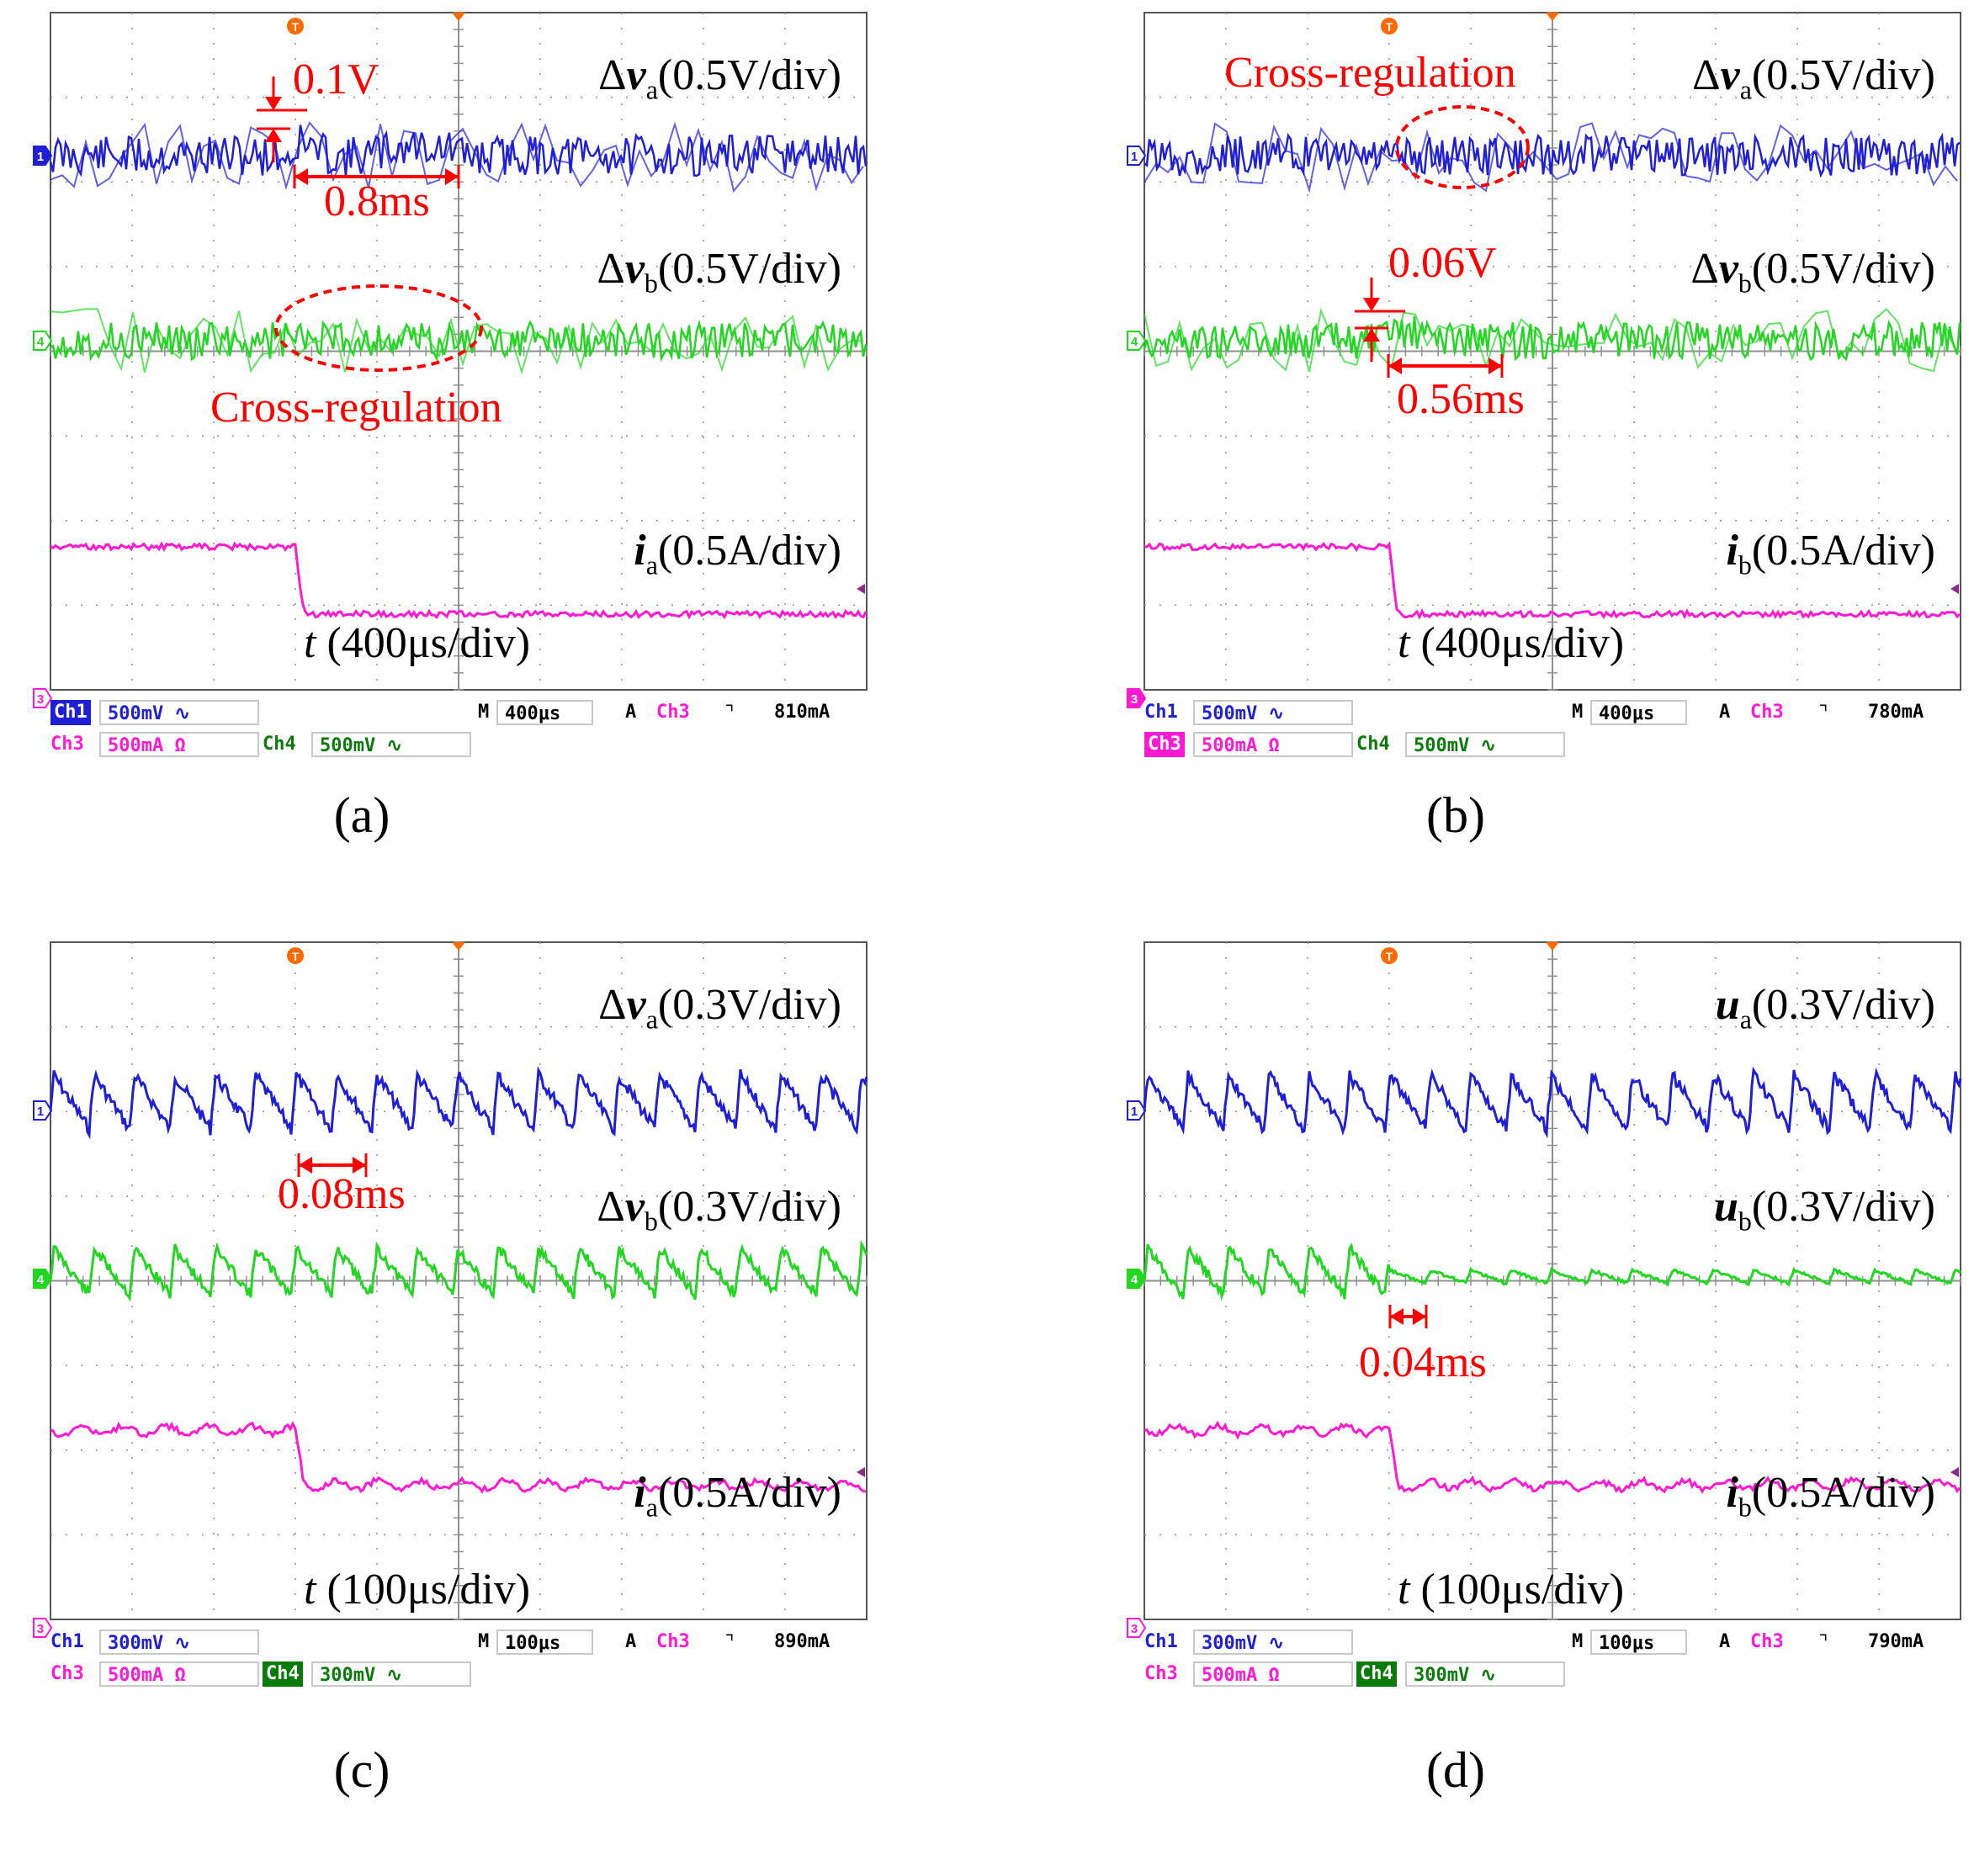 The width and height of the screenshot is (1974, 1876). I want to click on trigger-level: 790mA, so click(1896, 1641).